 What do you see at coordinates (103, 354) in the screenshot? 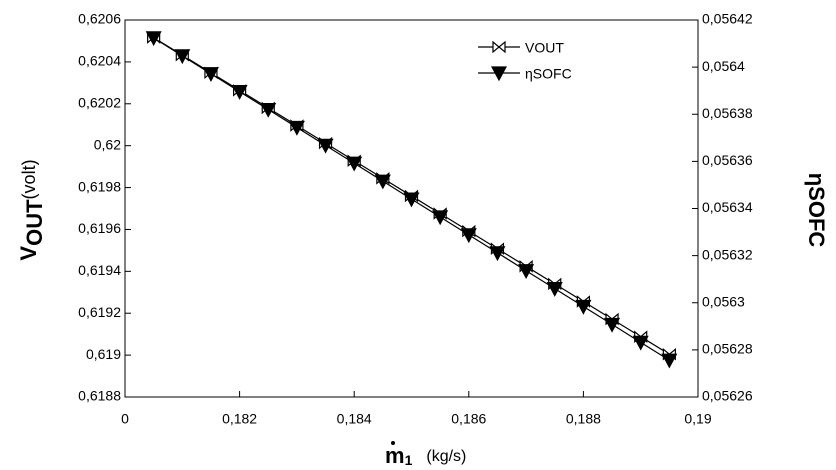
I see `y-tick-label: 0,619` at bounding box center [103, 354].